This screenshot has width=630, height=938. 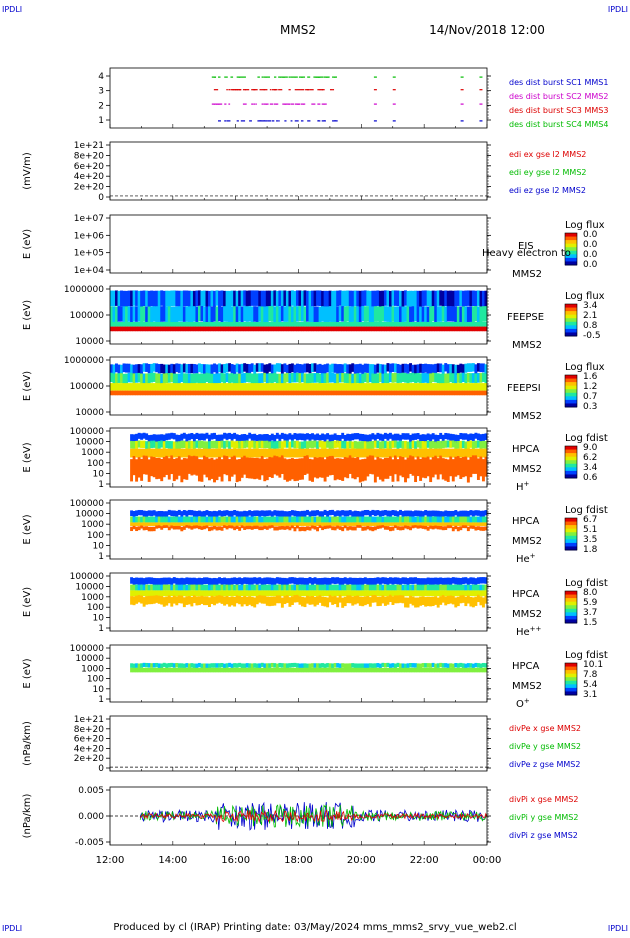 I want to click on legend-entry: des dist burst SC3 MMS3, so click(x=558, y=110).